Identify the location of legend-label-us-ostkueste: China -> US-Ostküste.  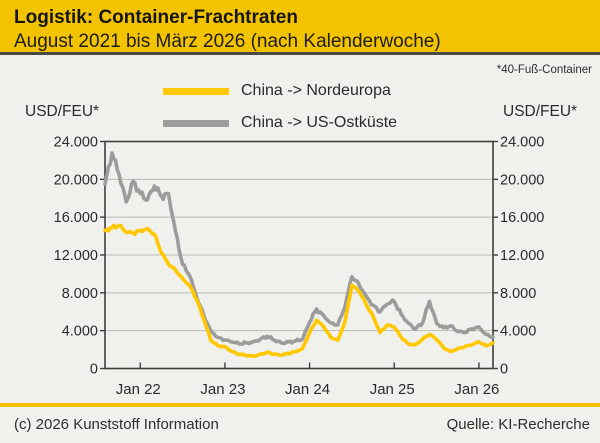
(319, 122).